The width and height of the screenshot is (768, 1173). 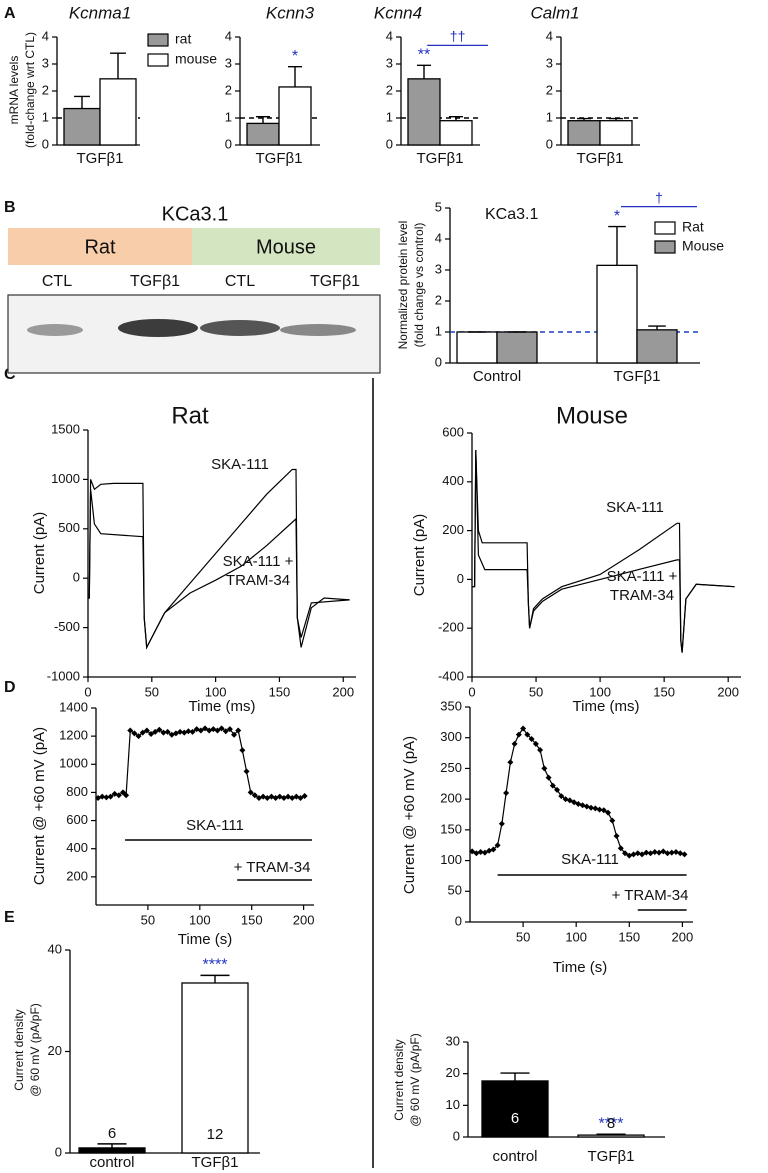 I want to click on n-label: 6, so click(x=515, y=1118).